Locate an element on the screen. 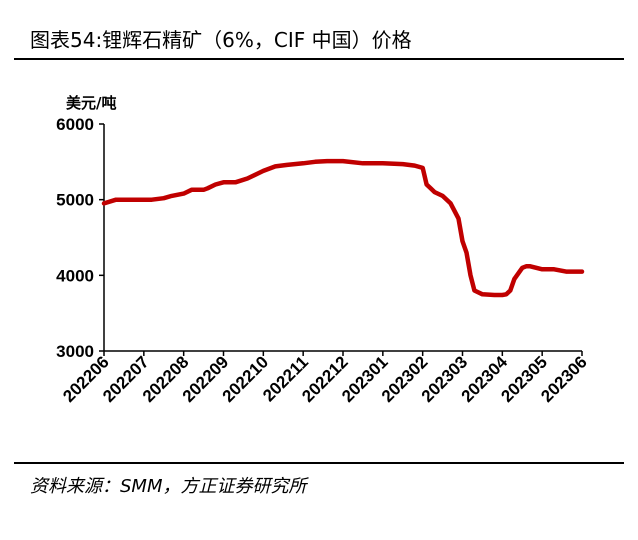 Image resolution: width=638 pixels, height=540 pixels. y-tick-label: 5000 is located at coordinates (75, 200).